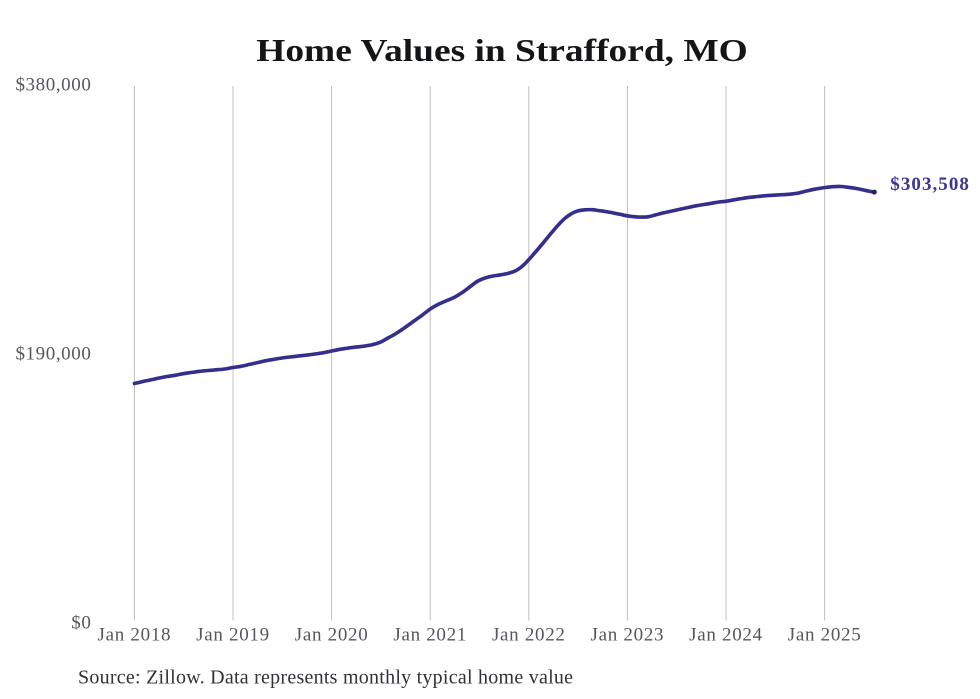  Describe the element at coordinates (332, 635) in the screenshot. I see `svg-text: Jan 2020` at that location.